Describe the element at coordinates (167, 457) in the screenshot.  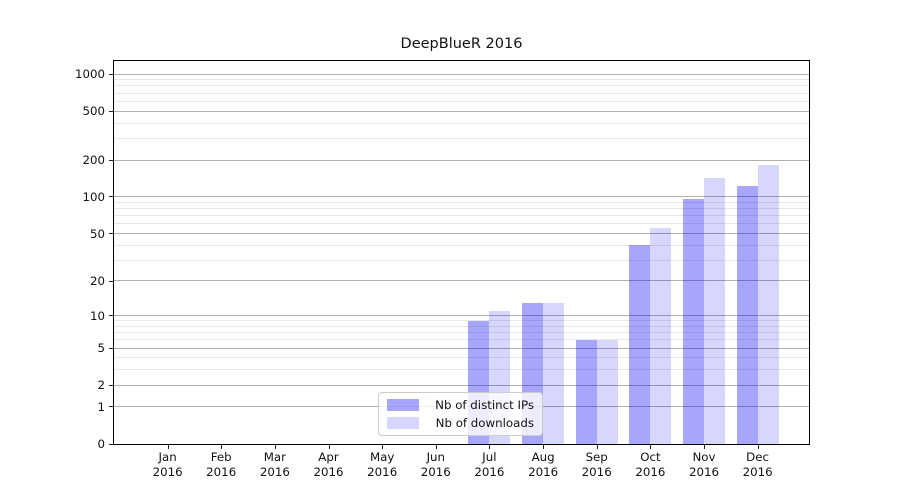
I see `x-tick-month: Jan` at that location.